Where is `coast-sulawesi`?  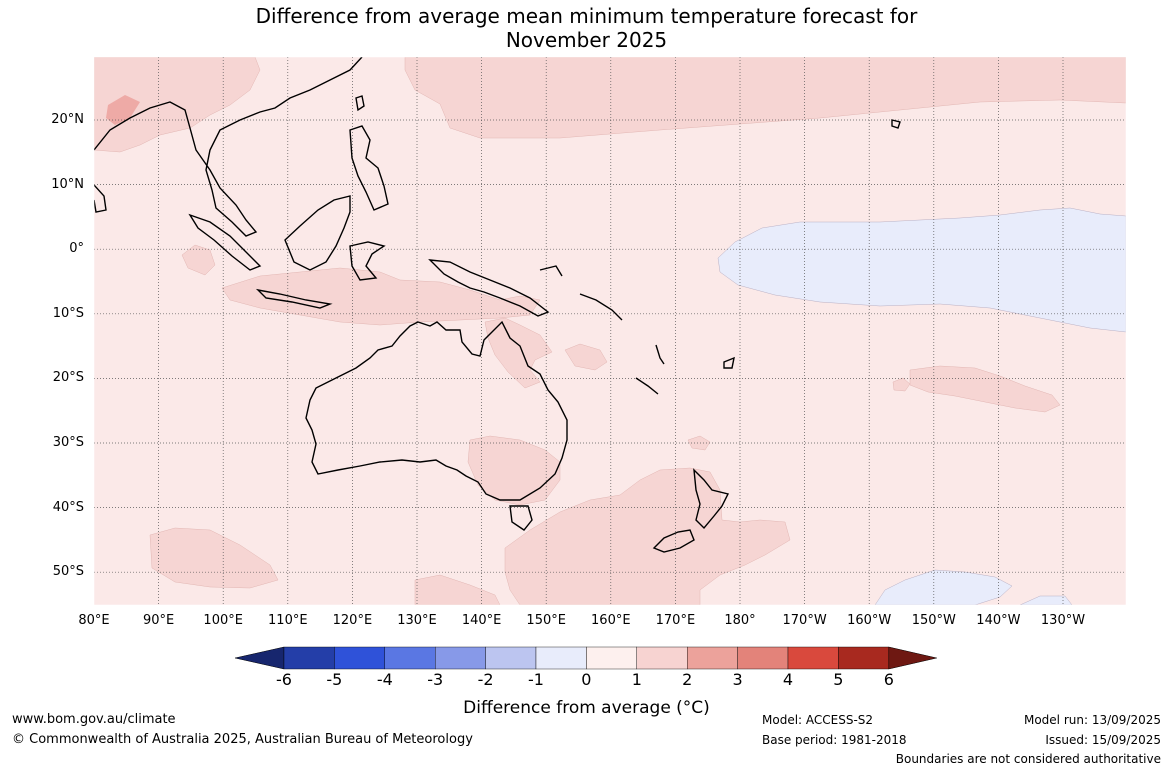 coast-sulawesi is located at coordinates (367, 261).